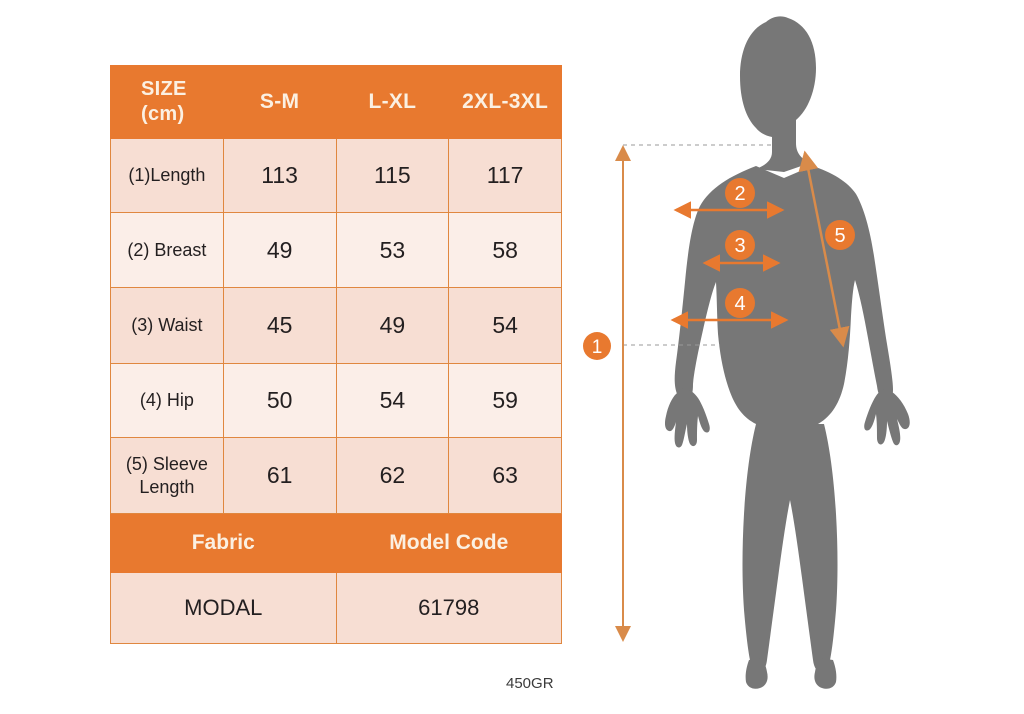  I want to click on marker-badge-3-label: 3, so click(739, 246).